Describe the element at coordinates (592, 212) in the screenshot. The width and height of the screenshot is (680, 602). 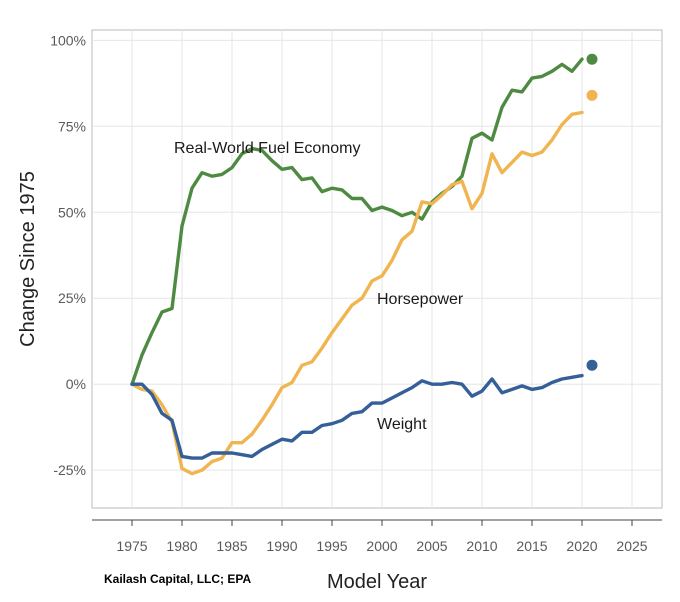
I see `projected-points-layer` at that location.